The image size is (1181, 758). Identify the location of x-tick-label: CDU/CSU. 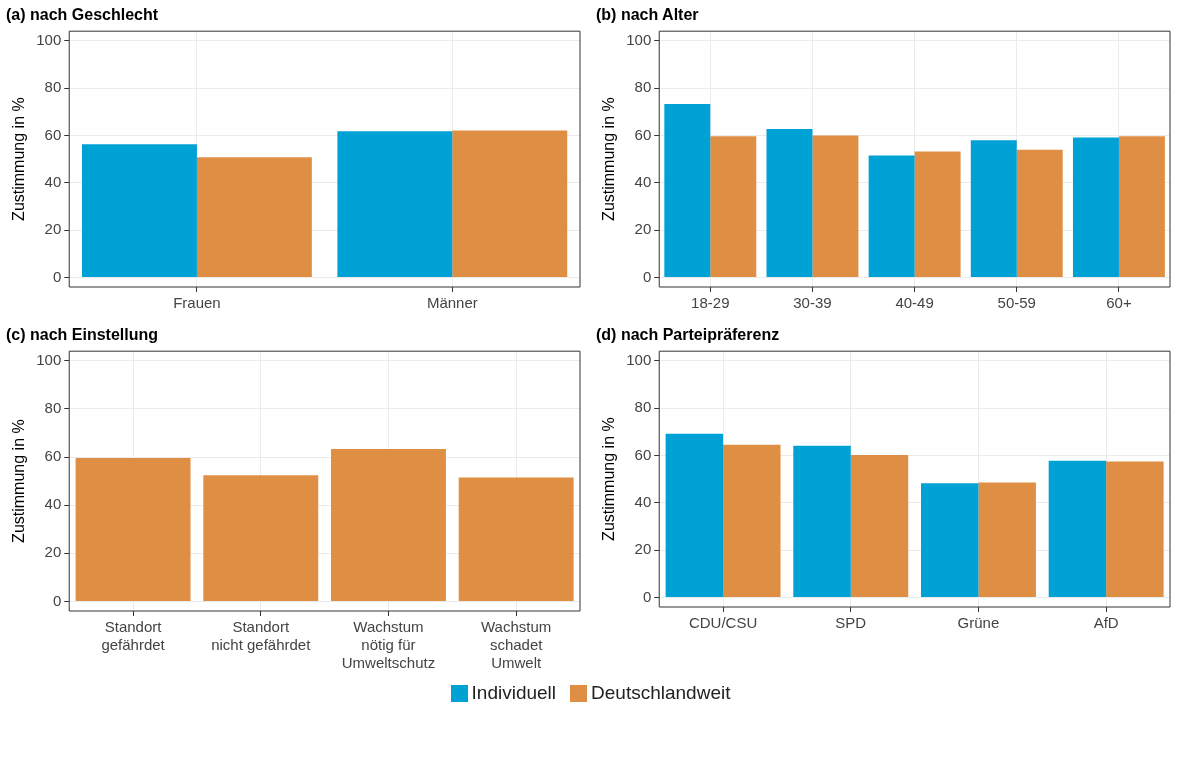
(723, 623).